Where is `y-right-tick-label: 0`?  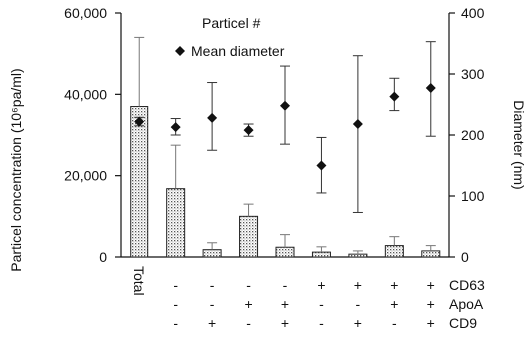 y-right-tick-label: 0 is located at coordinates (465, 257).